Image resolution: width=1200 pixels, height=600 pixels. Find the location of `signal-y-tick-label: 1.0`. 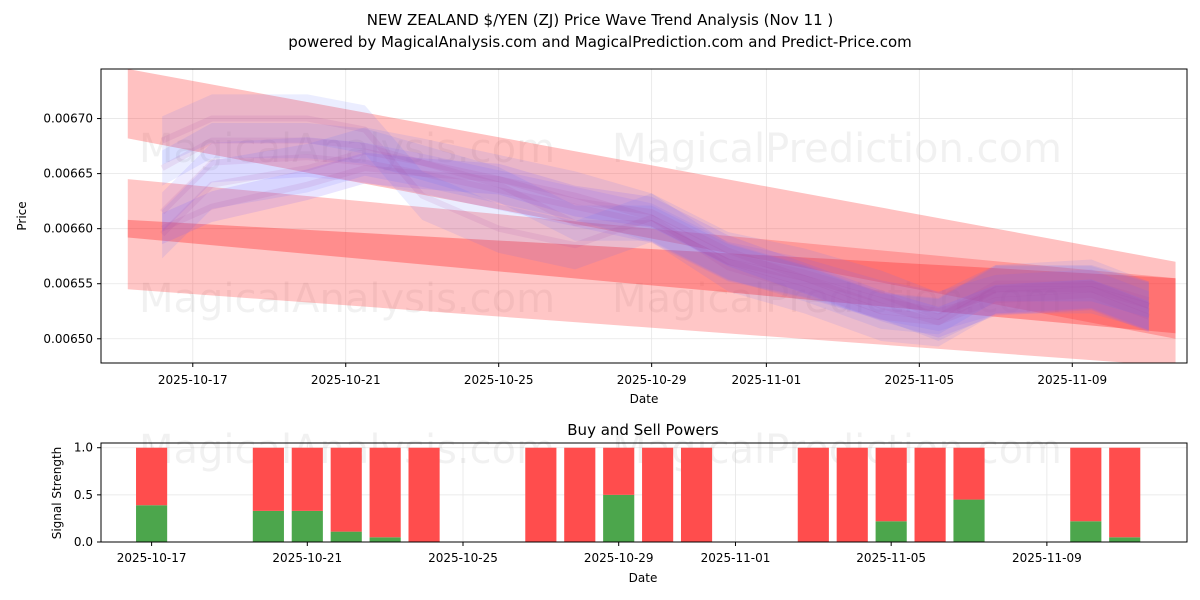

signal-y-tick-label: 1.0 is located at coordinates (83, 448).